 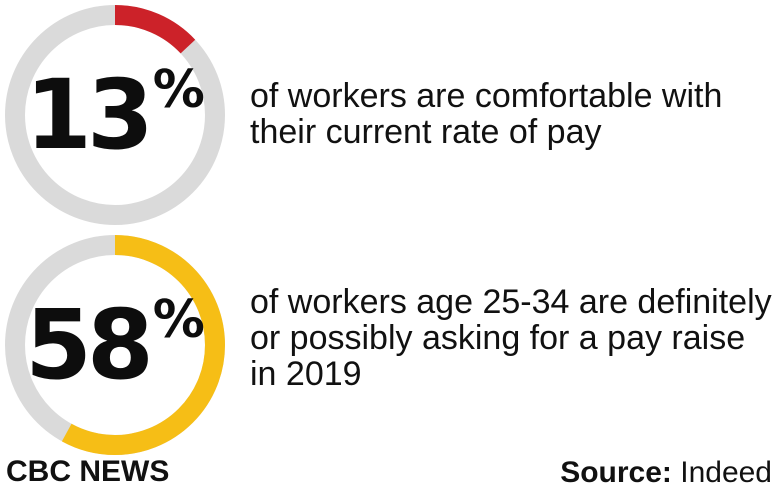 What do you see at coordinates (178, 90) in the screenshot?
I see `percent-symbol-1: %` at bounding box center [178, 90].